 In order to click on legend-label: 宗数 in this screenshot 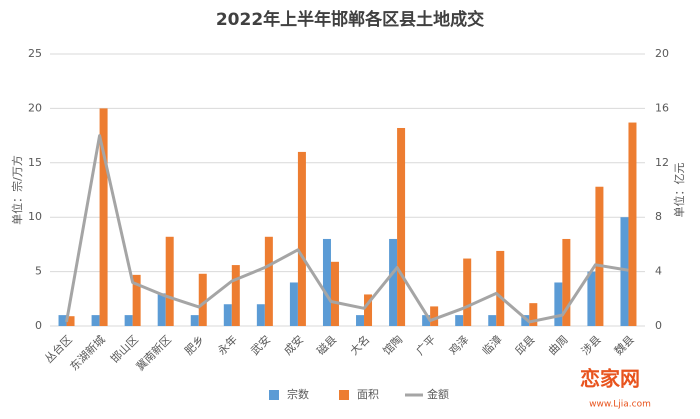, I will do `click(298, 394)`.